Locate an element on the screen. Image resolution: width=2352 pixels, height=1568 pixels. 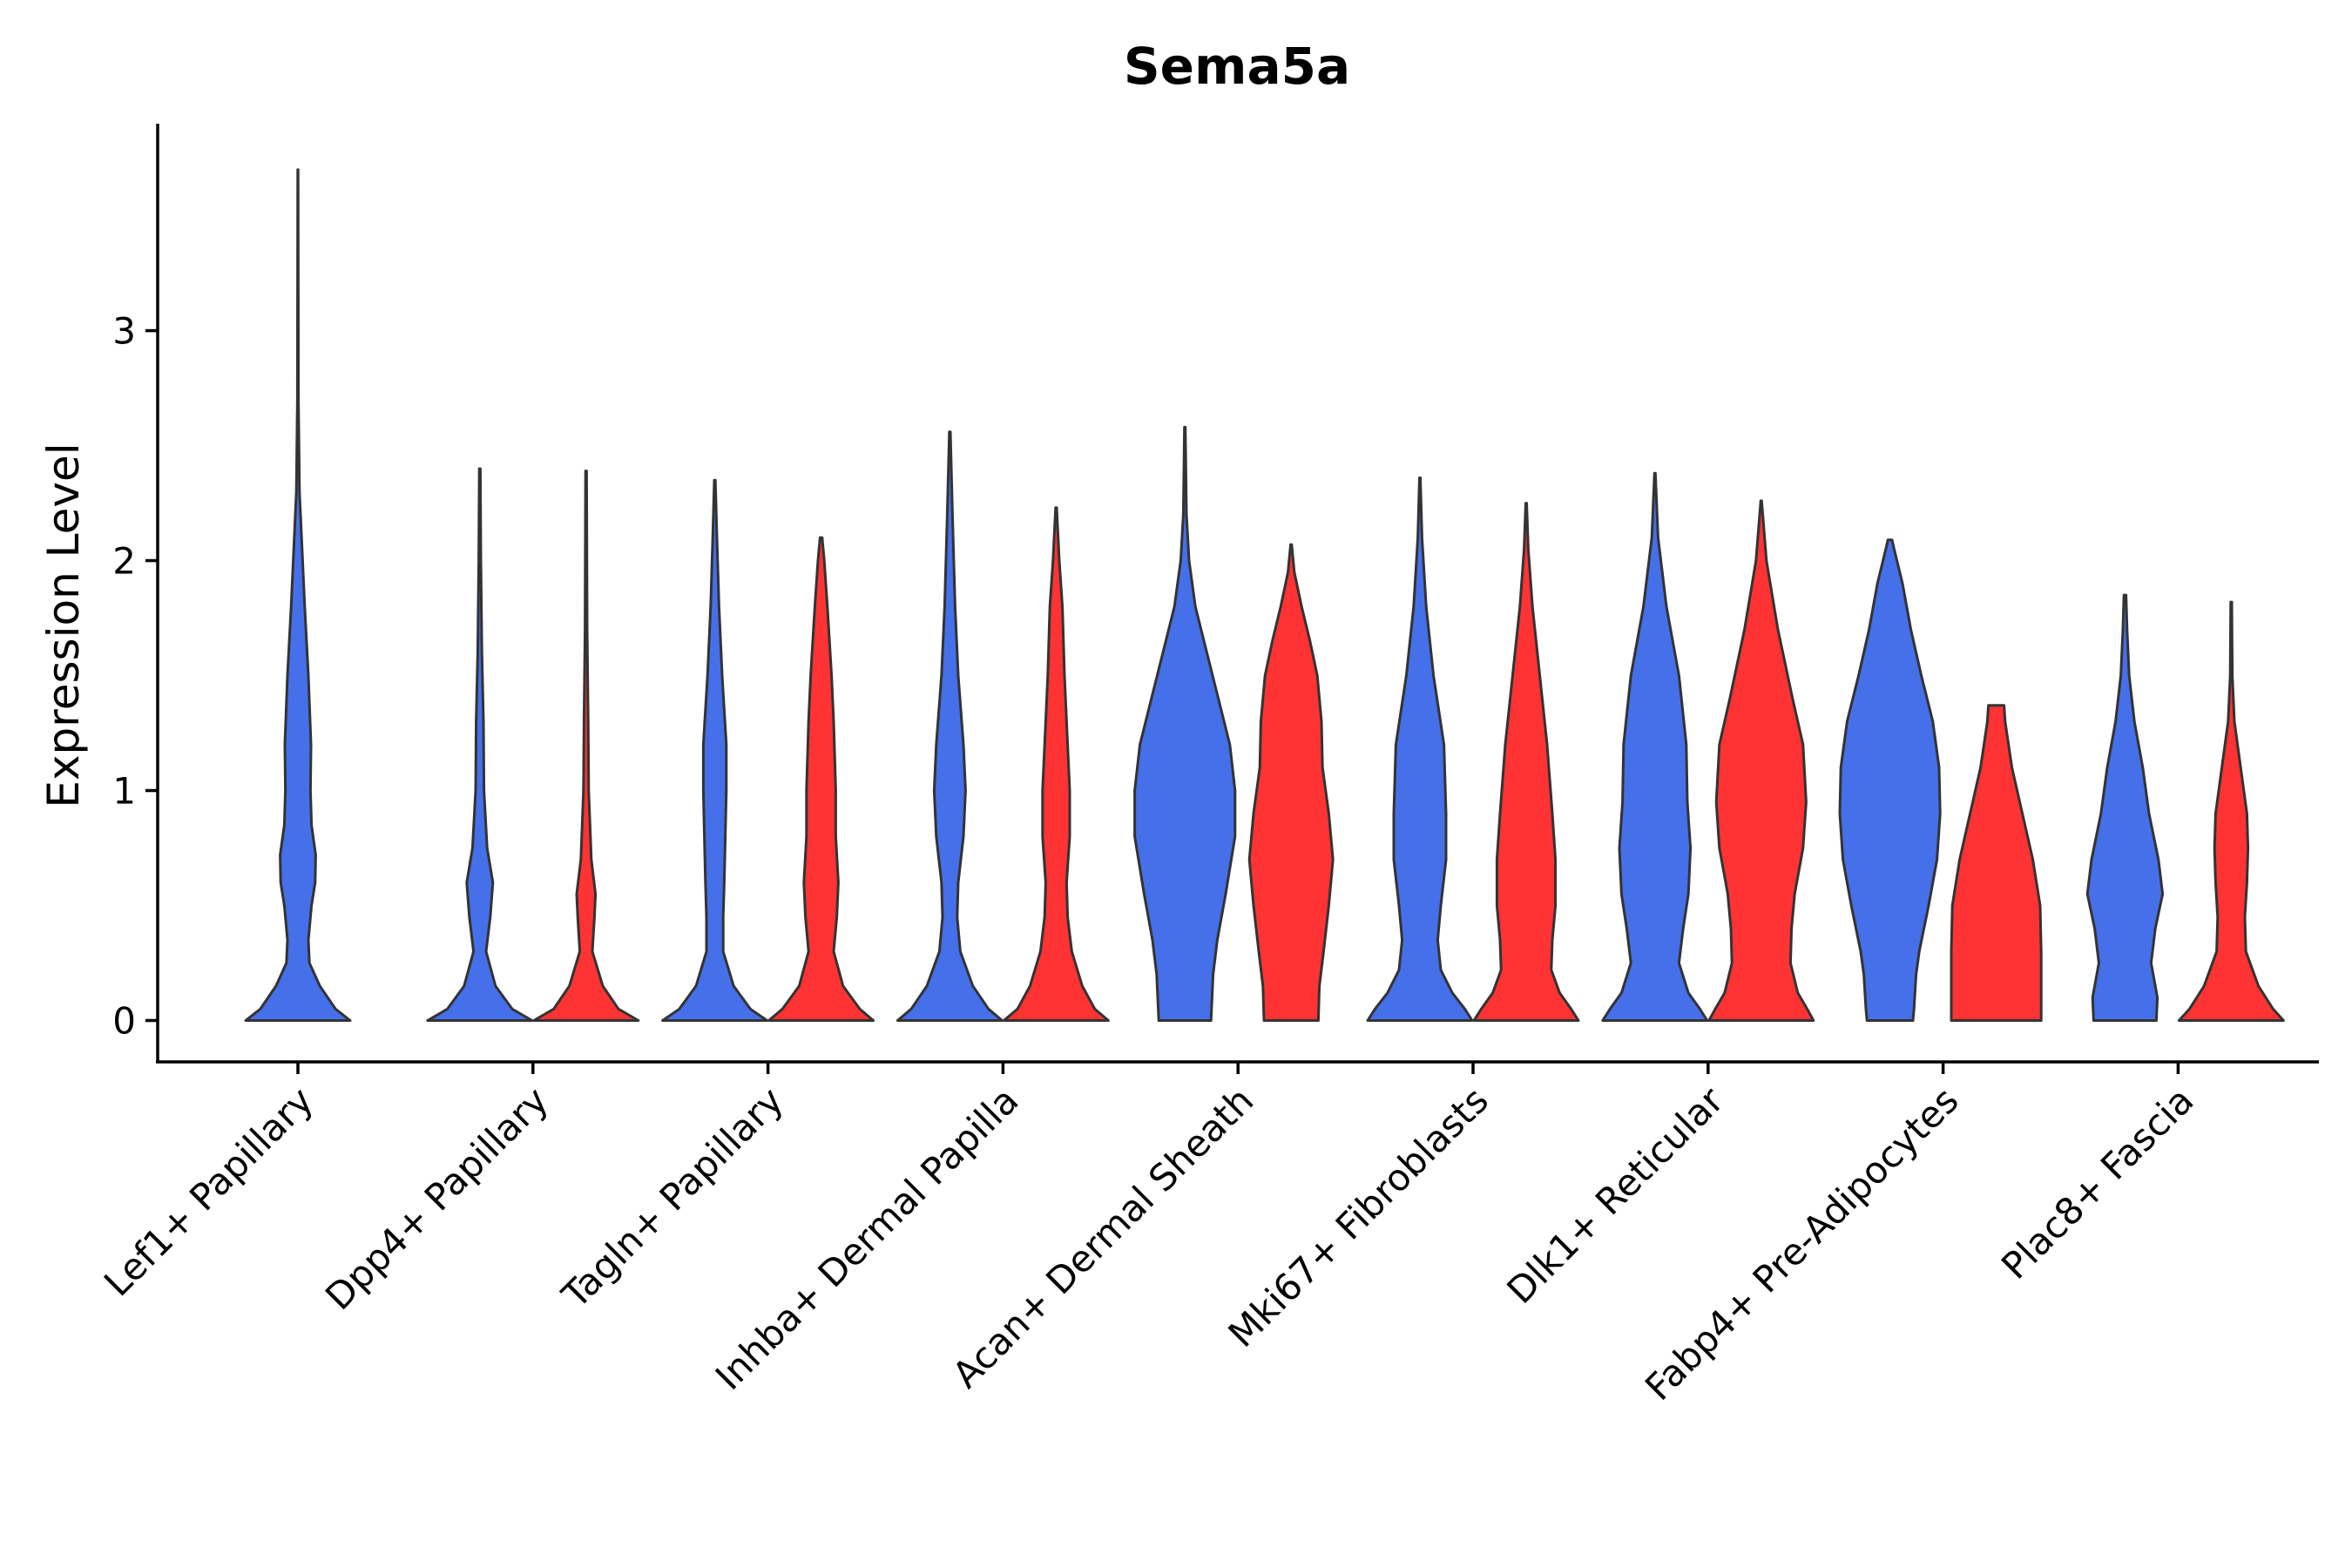
y-tick-label: 1 is located at coordinates (124, 791).